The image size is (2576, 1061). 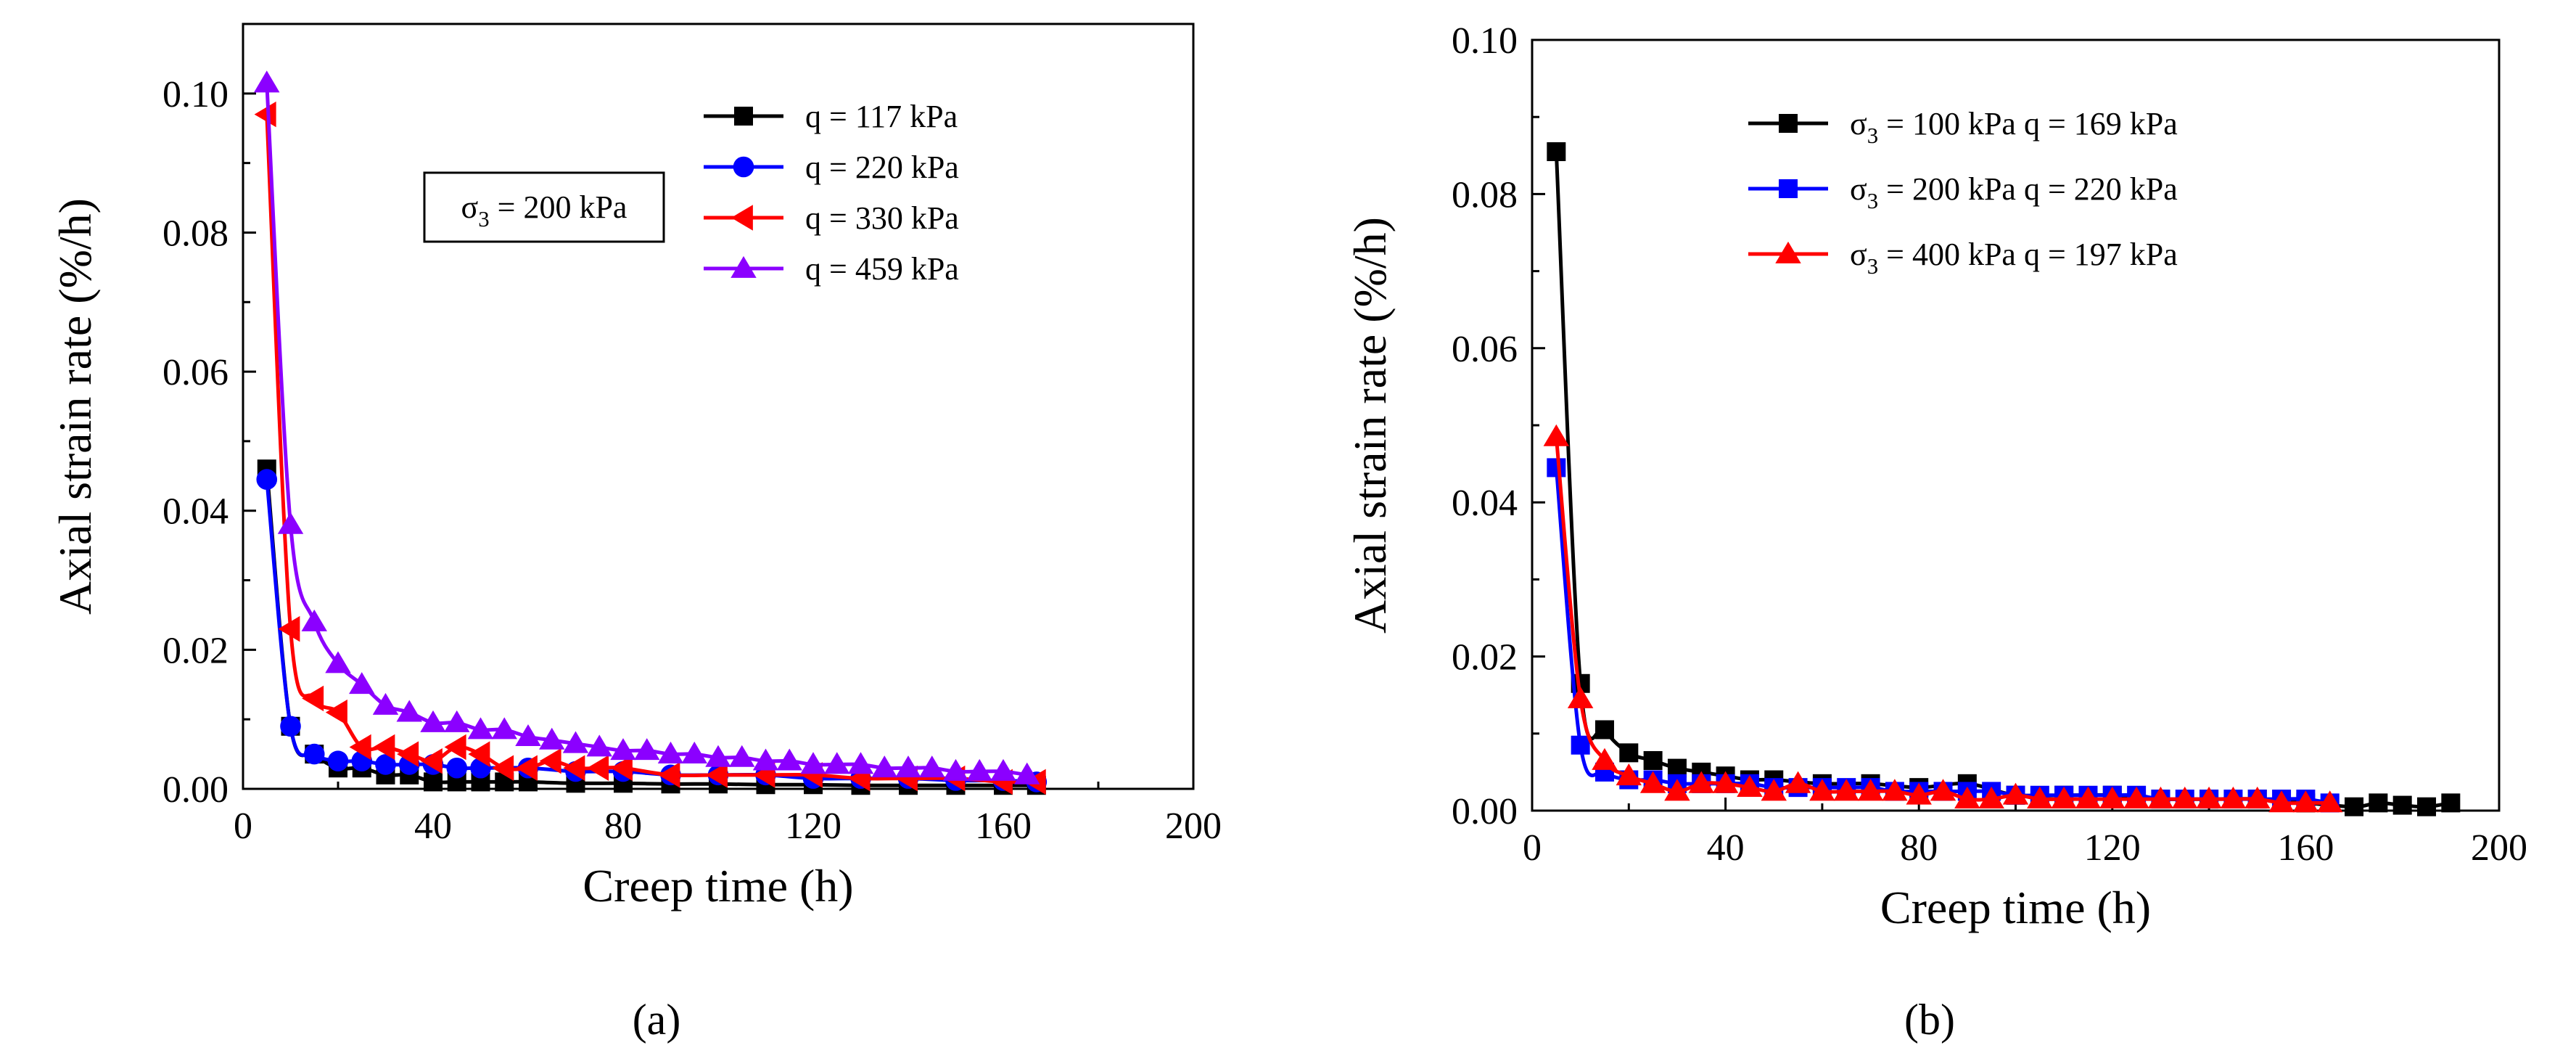 What do you see at coordinates (195, 373) in the screenshot?
I see `y-tick-label: 0.06` at bounding box center [195, 373].